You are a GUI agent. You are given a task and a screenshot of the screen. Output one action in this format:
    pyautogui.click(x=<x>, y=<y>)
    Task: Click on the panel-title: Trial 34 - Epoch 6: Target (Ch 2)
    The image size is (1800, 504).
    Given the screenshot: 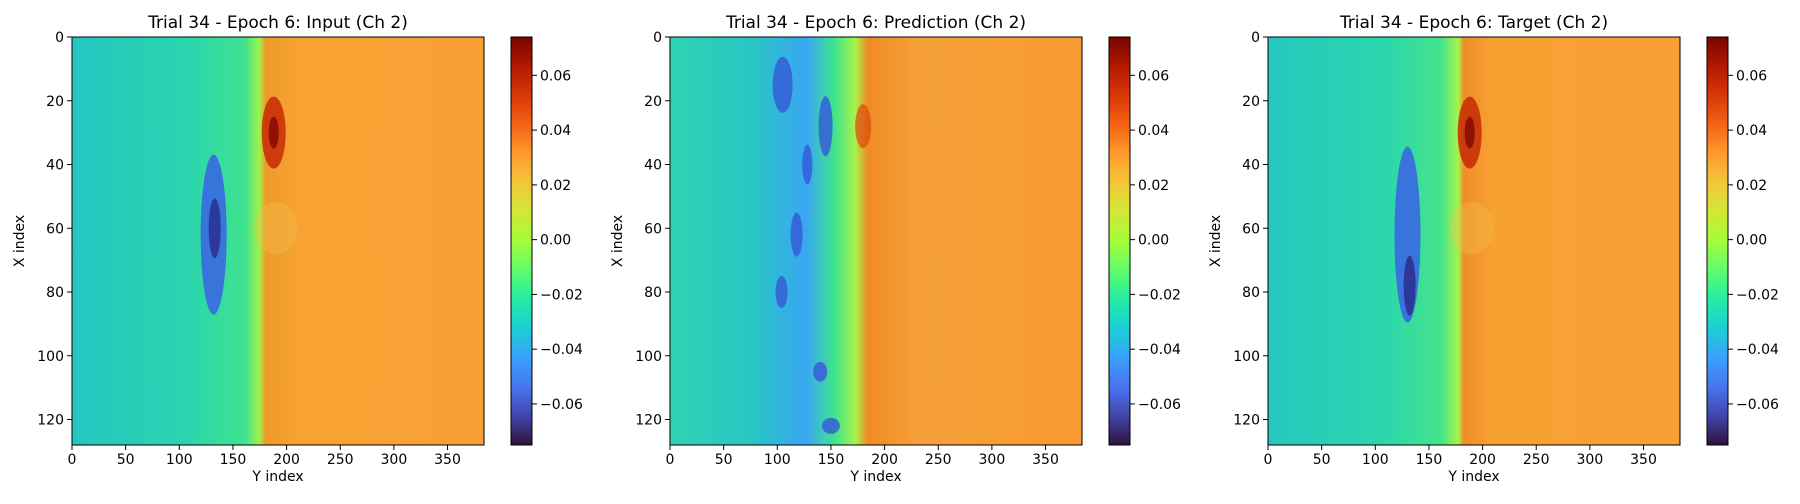 What is the action you would take?
    pyautogui.click(x=1473, y=23)
    